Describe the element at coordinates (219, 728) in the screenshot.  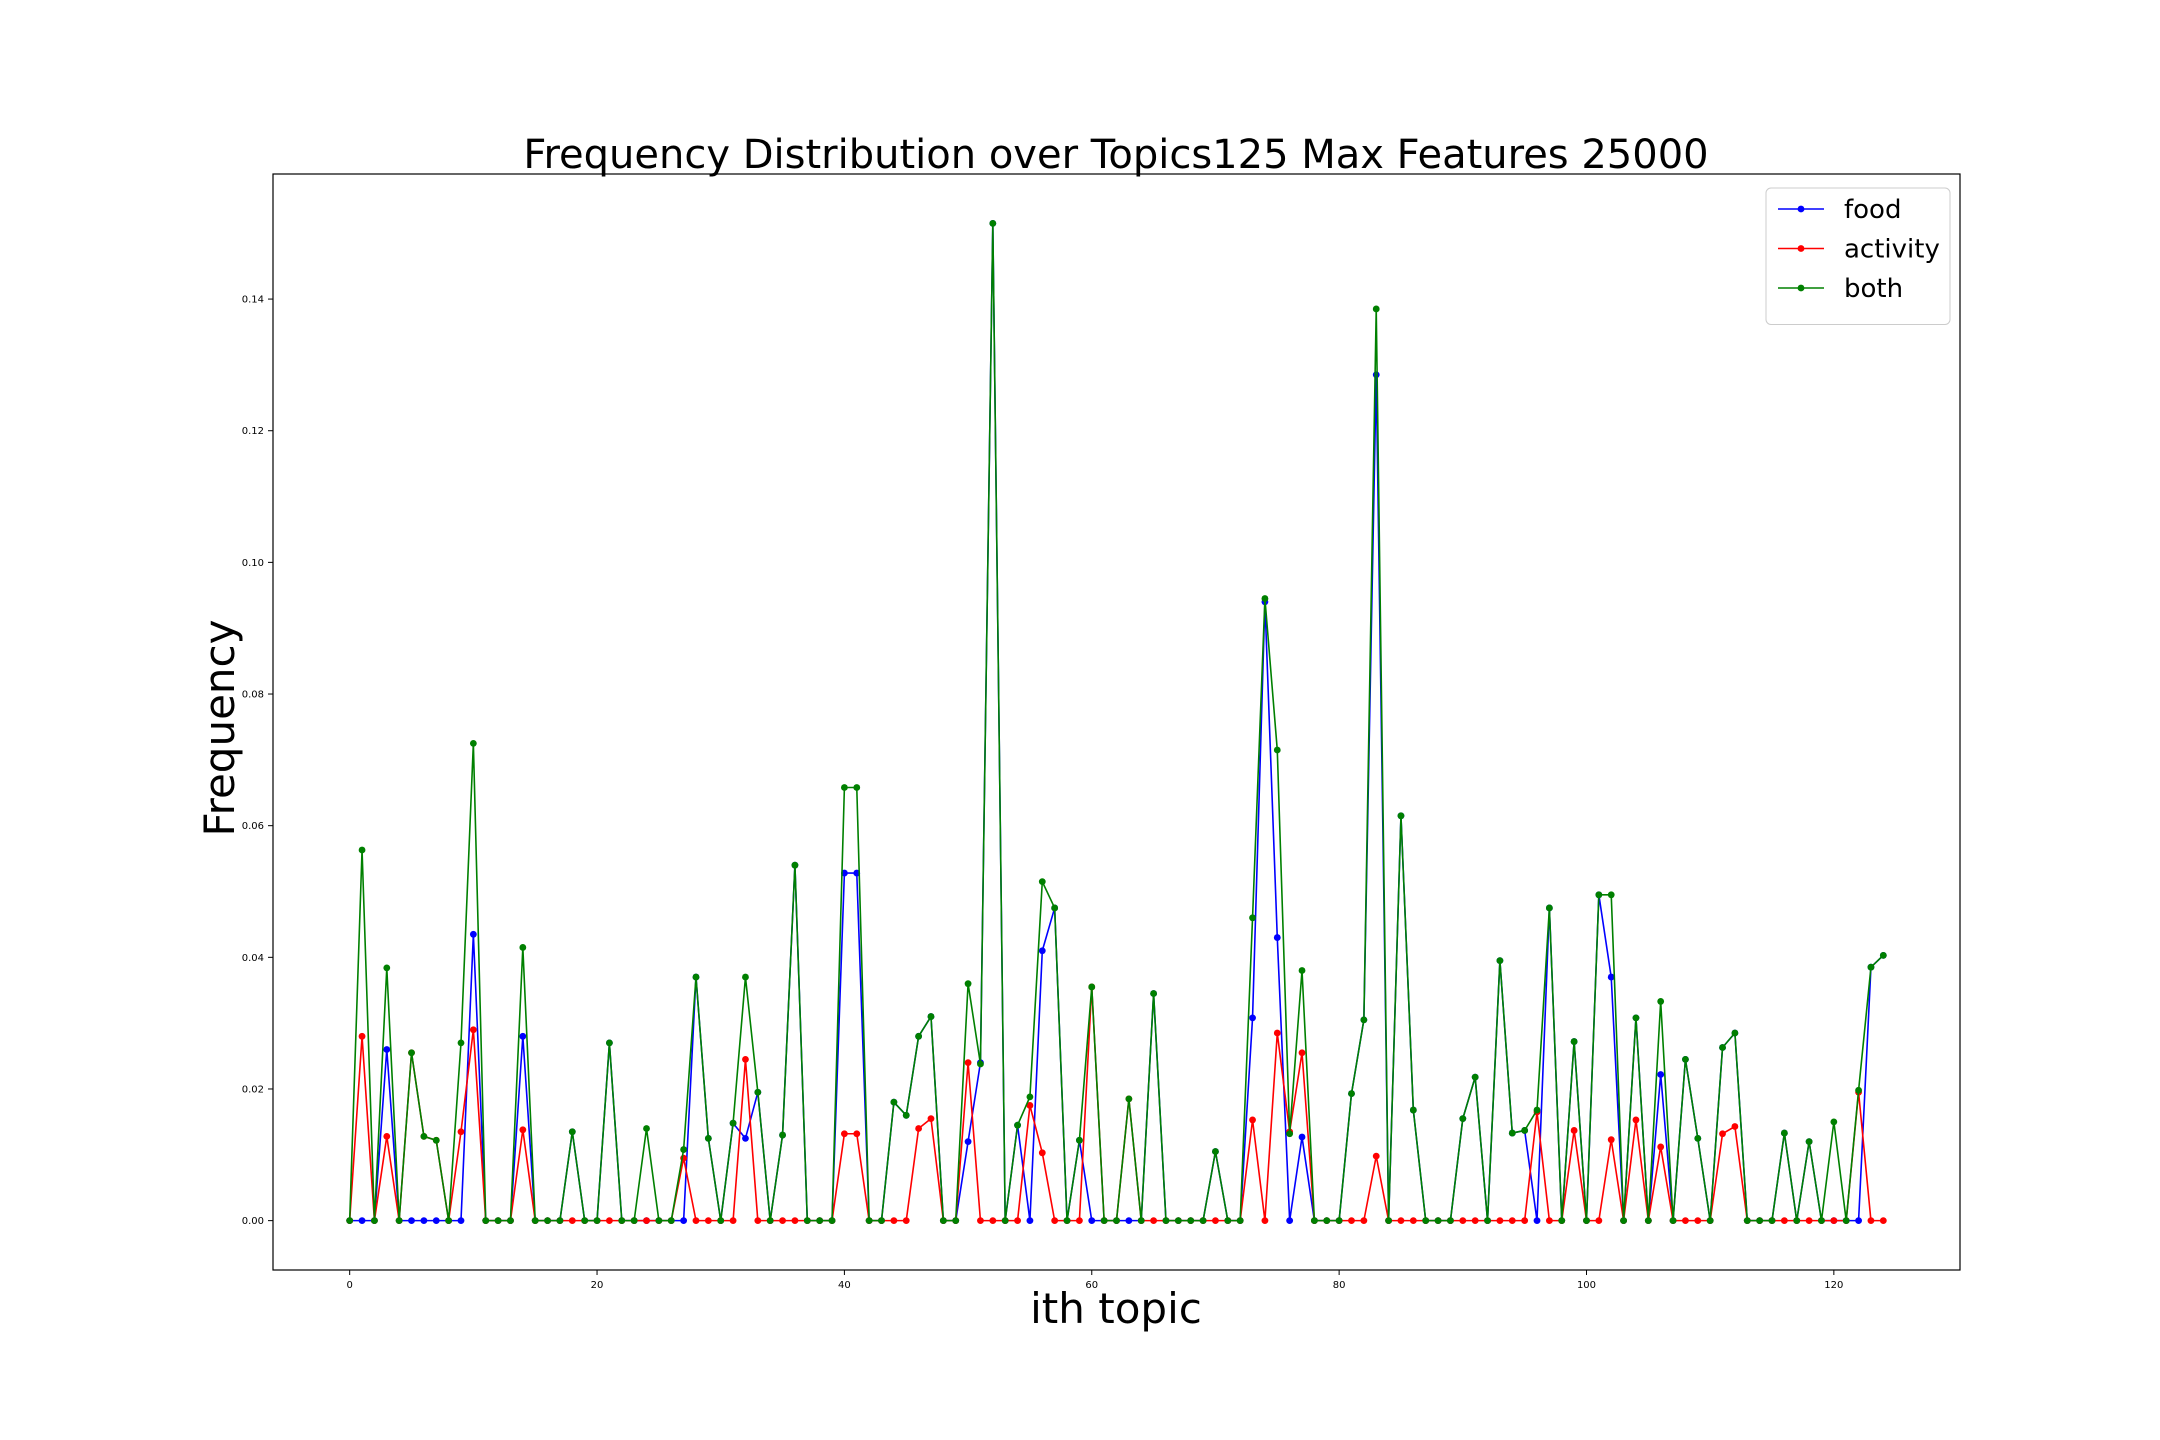
I see `y-axis-title: Frequency` at that location.